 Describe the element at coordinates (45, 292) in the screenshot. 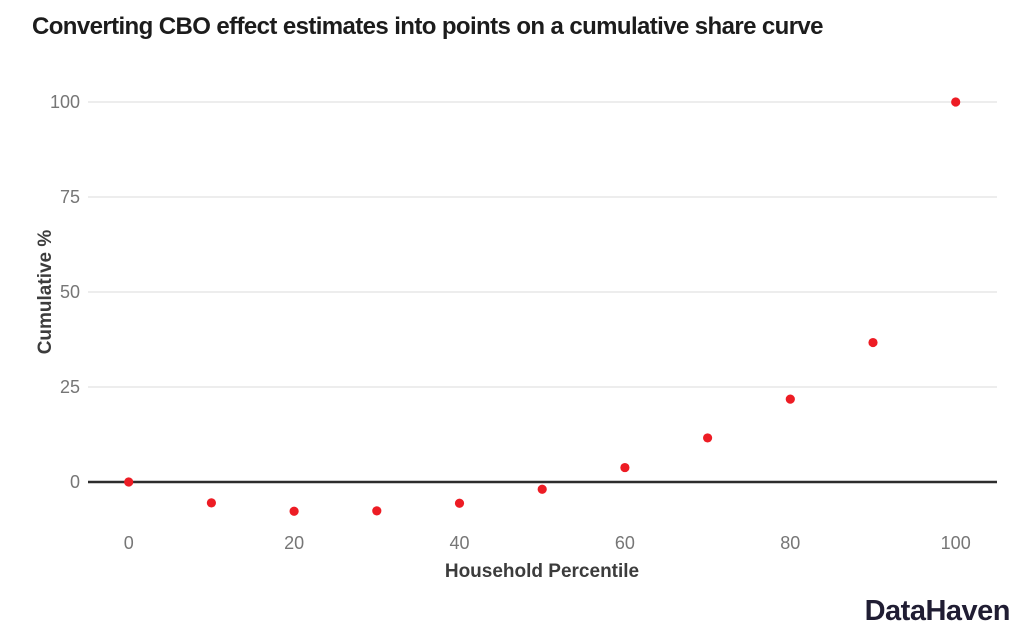

I see `y-axis-title: Cumulative %` at that location.